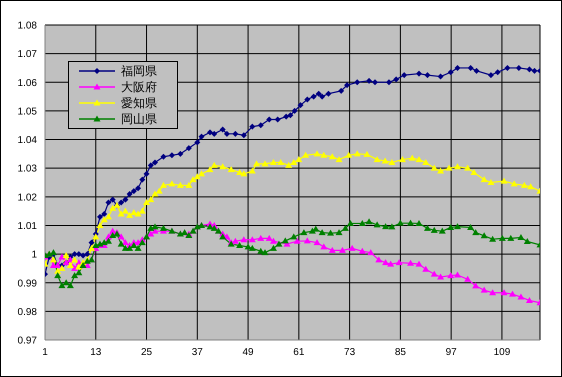 This screenshot has height=377, width=562. I want to click on x-tick-label: 1, so click(45, 352).